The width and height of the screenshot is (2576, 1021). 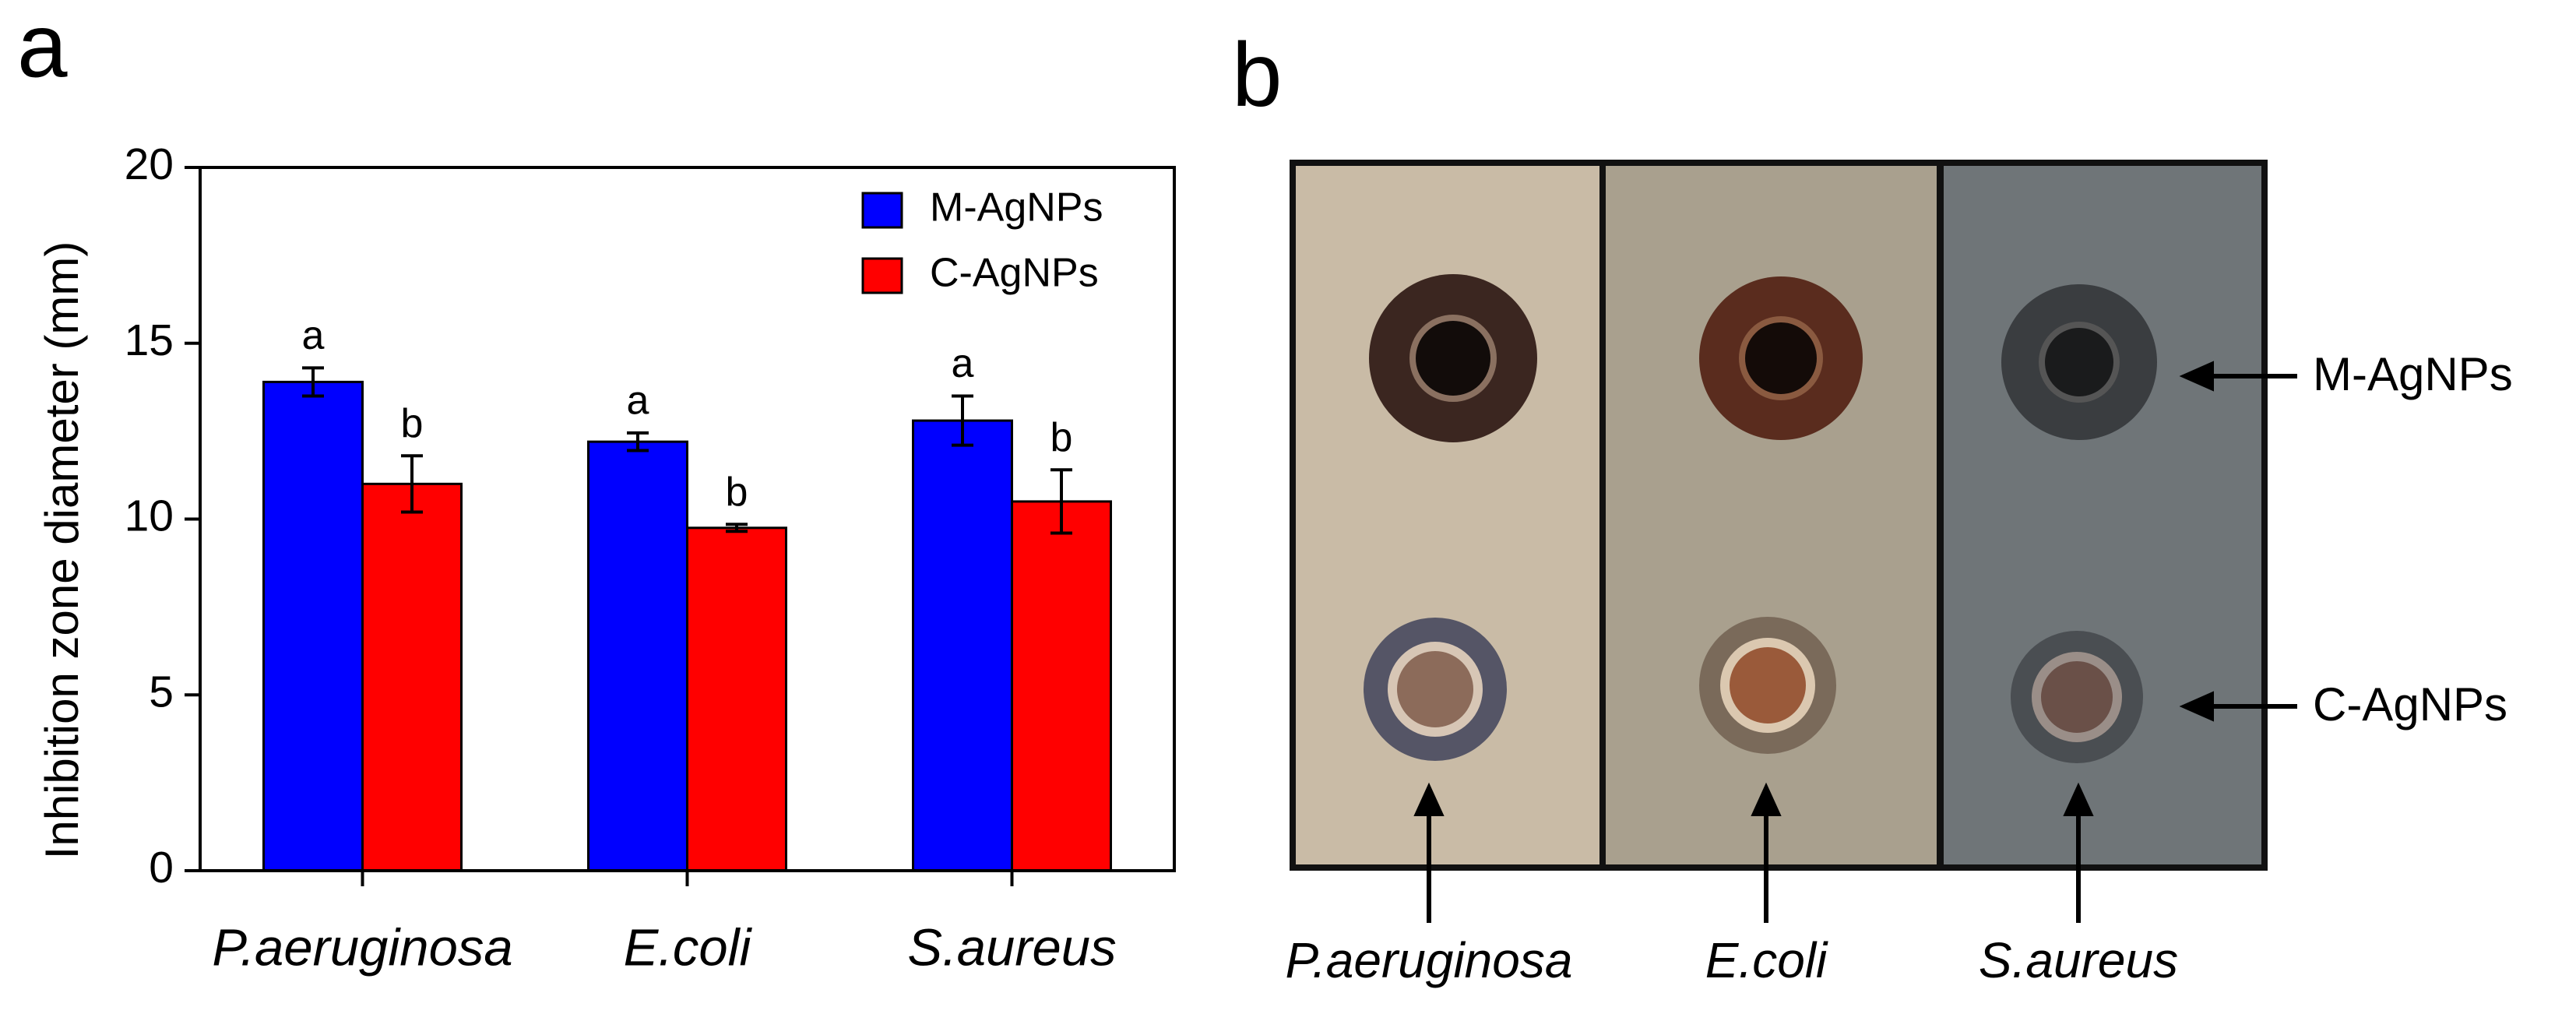 What do you see at coordinates (1766, 960) in the screenshot?
I see `photo-label: E.coli` at bounding box center [1766, 960].